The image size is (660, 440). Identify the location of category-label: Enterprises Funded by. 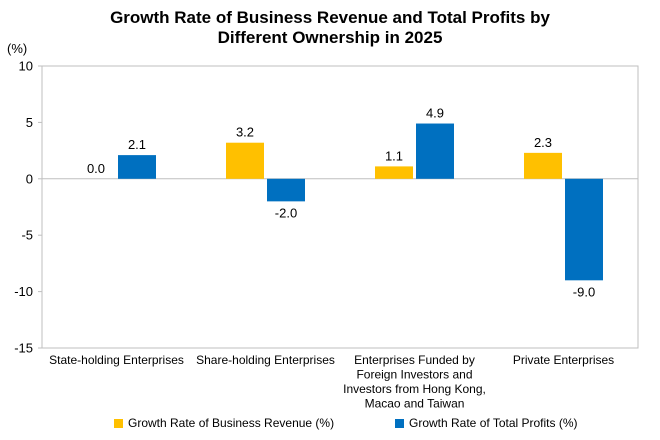
(414, 360).